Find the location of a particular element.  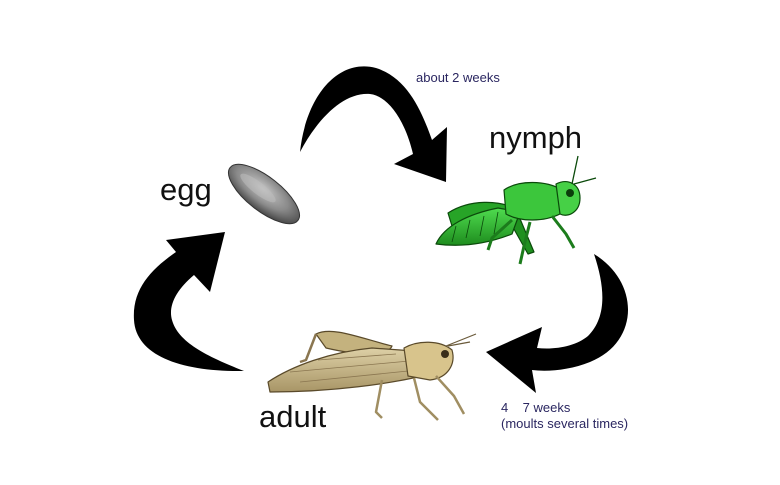

stage-label-egg: egg is located at coordinates (186, 189).